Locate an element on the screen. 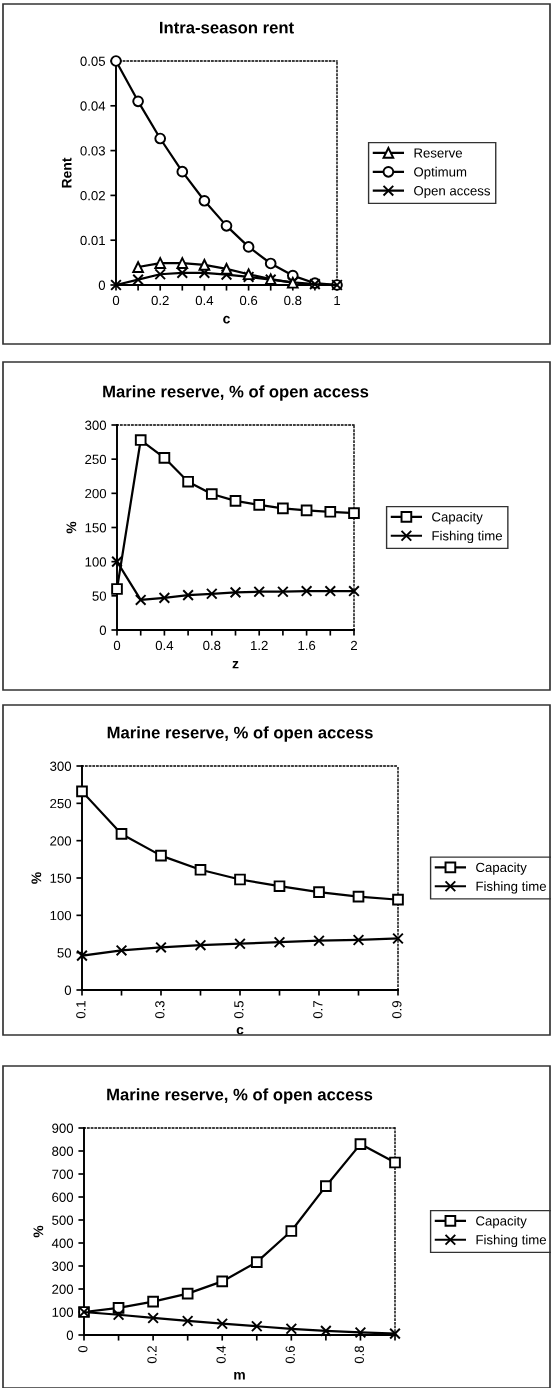 This screenshot has height=1388, width=551. x-tick-label: 0.3 is located at coordinates (160, 1009).